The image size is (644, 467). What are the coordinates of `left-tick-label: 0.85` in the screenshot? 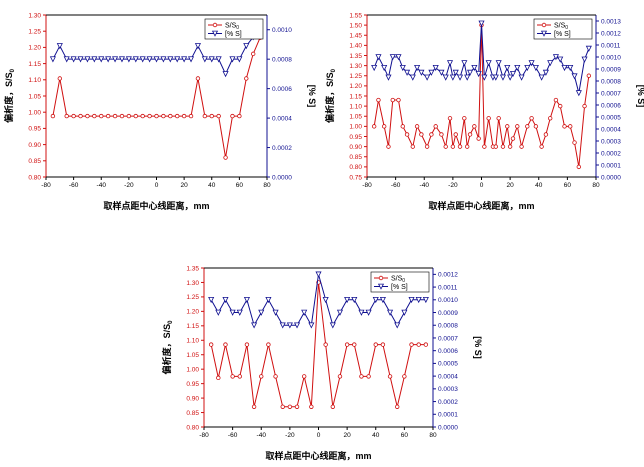 It's located at (355, 157).